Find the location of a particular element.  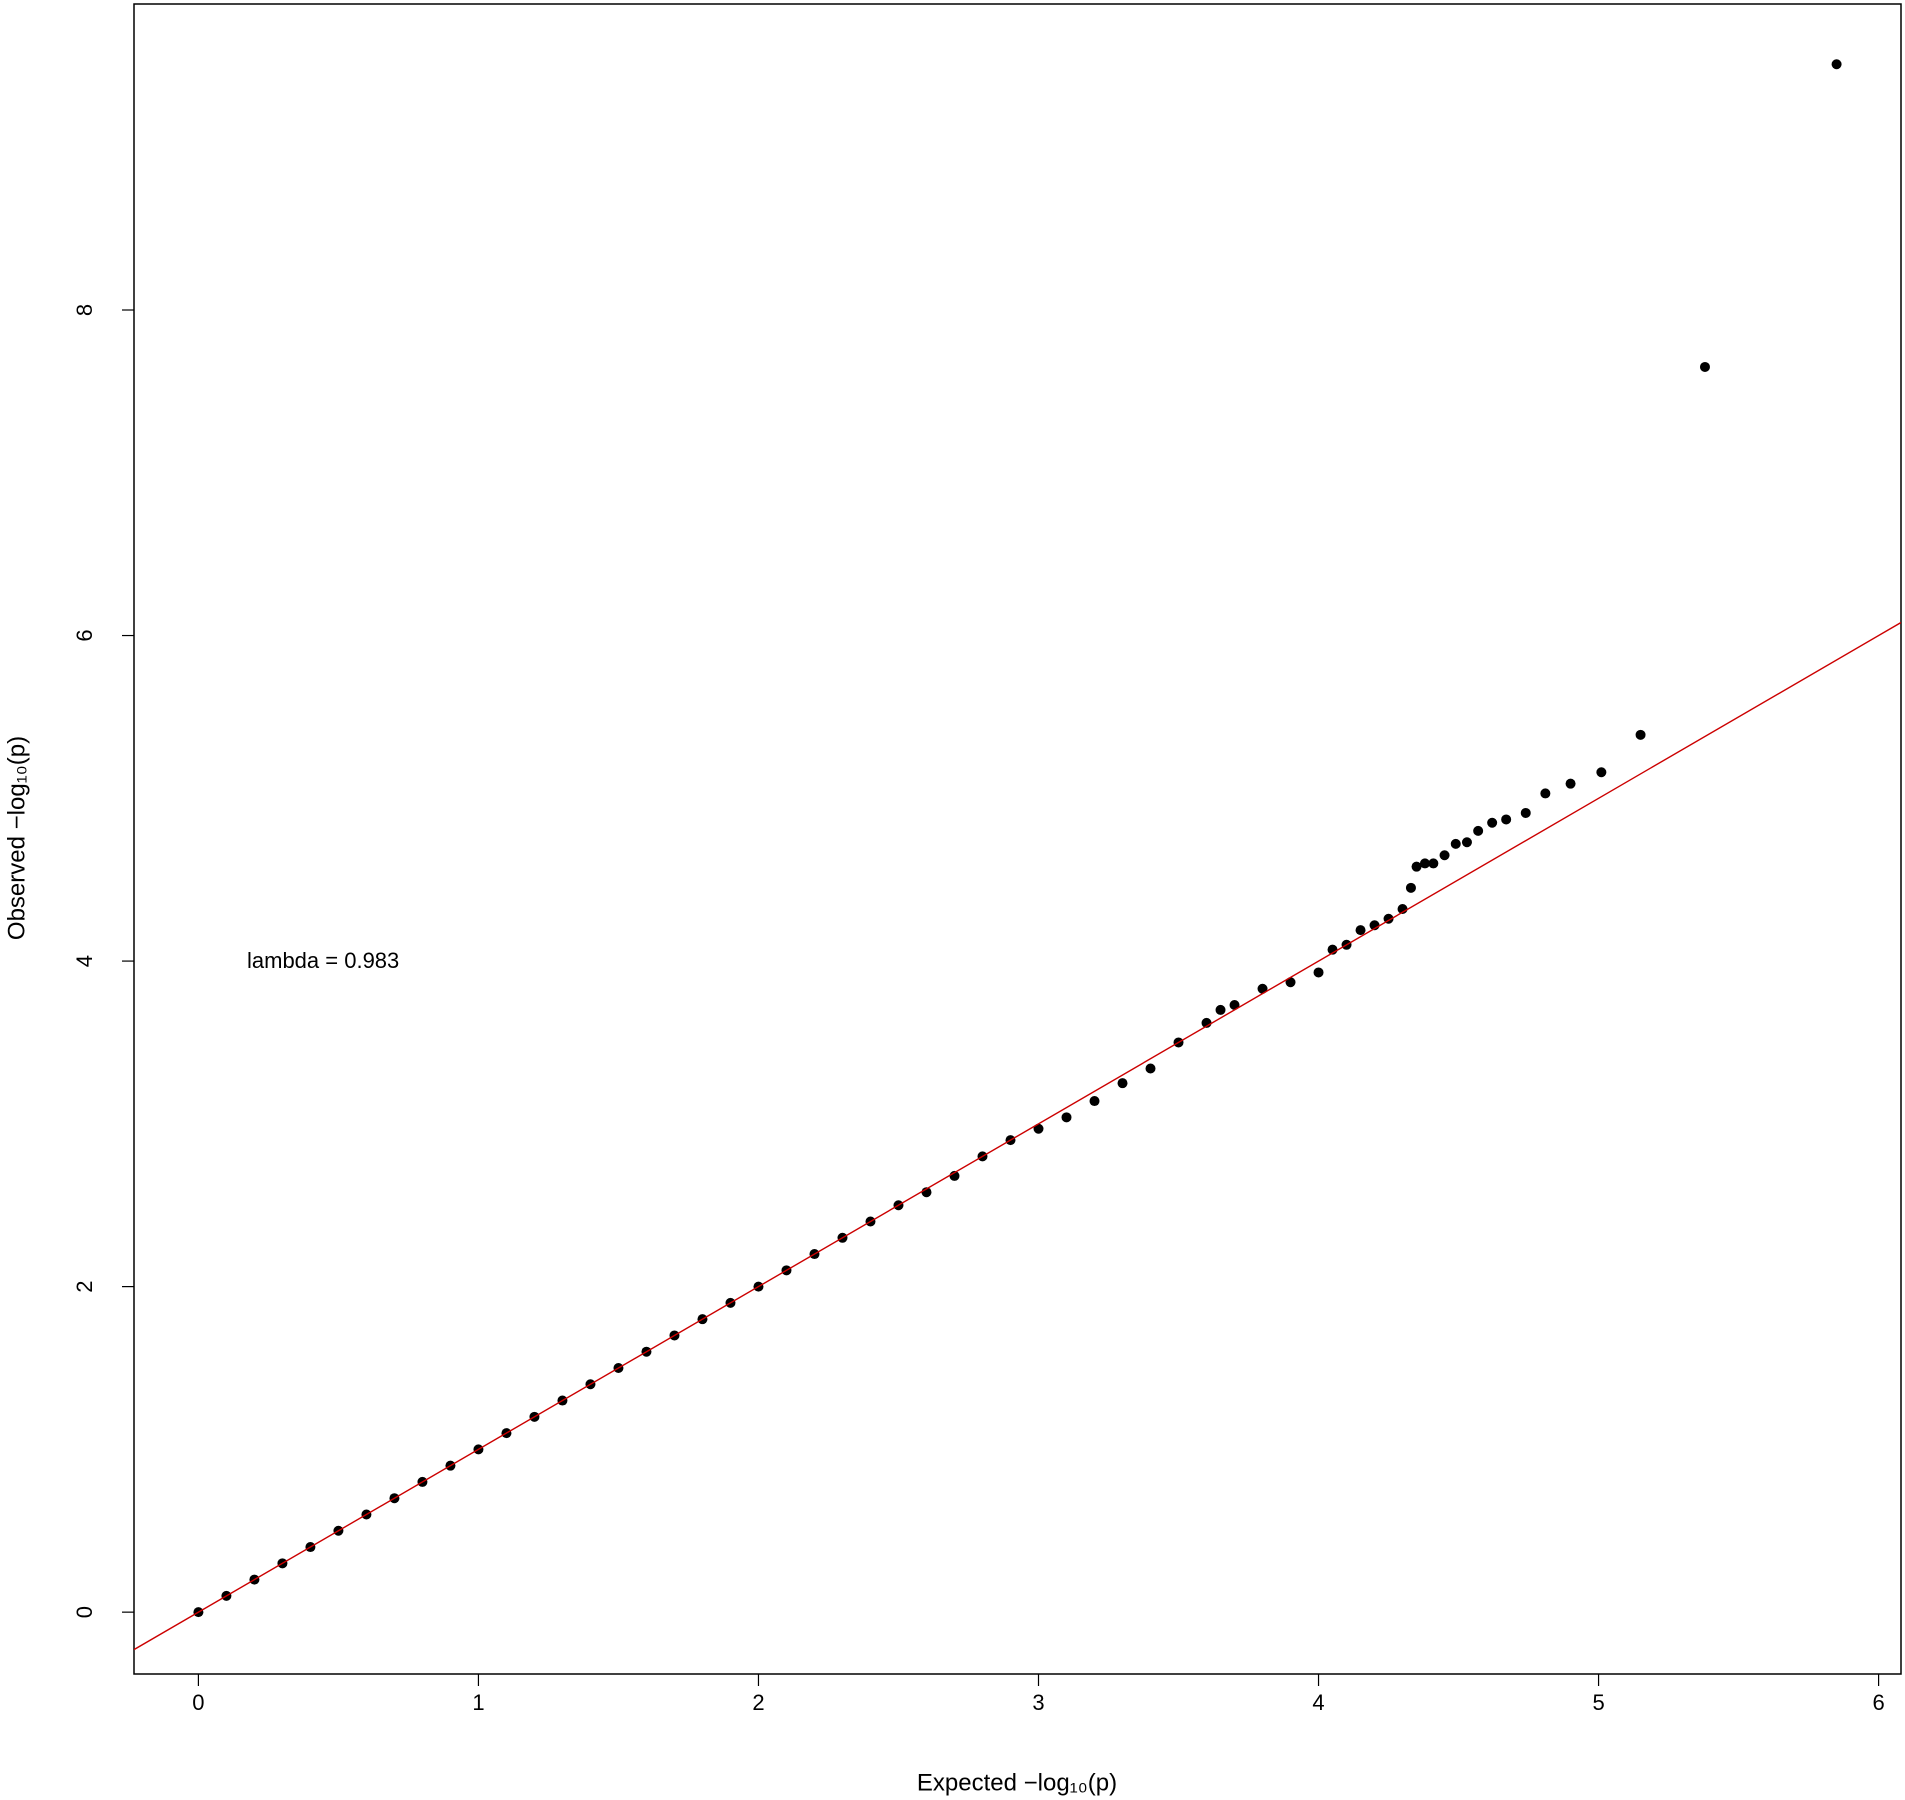

y-tick-label: 8 is located at coordinates (84, 310).